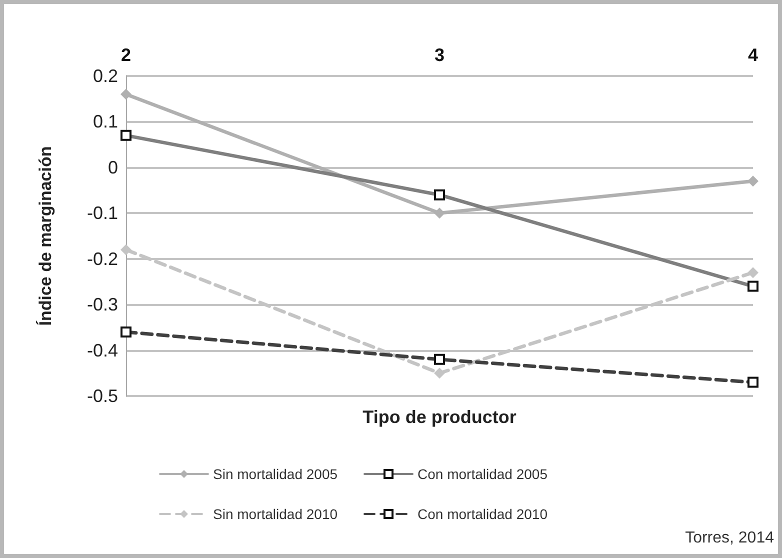  Describe the element at coordinates (102, 350) in the screenshot. I see `y-tick-label: -0.4` at that location.